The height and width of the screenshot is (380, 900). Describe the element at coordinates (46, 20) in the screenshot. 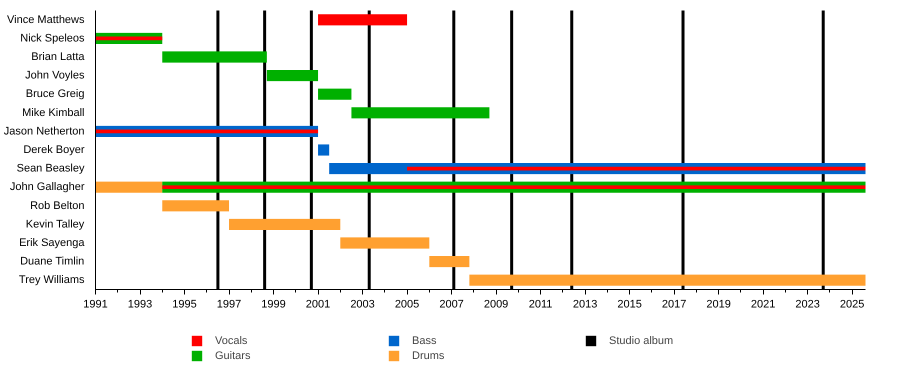

I see `y-tick-label: Vince Matthews` at that location.